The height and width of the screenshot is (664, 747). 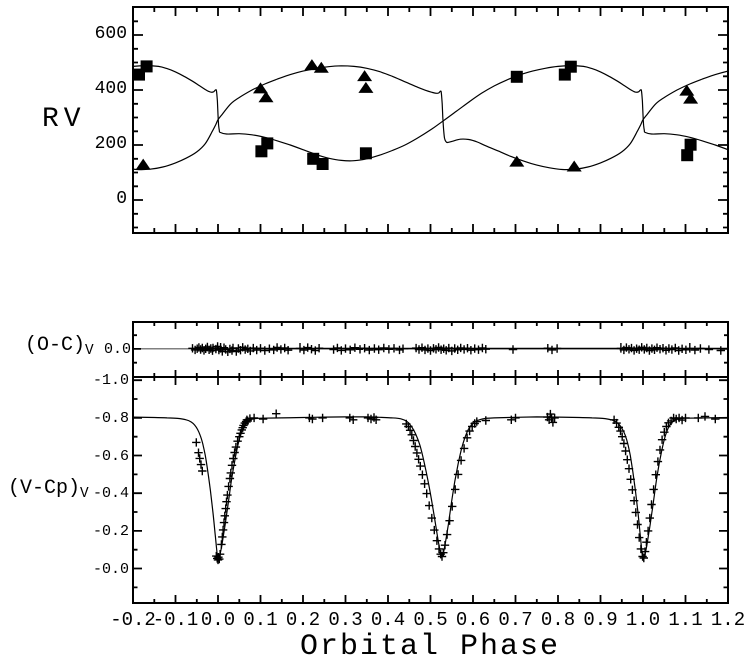 What do you see at coordinates (117, 349) in the screenshot?
I see `oc-ytick-label: 0.0` at bounding box center [117, 349].